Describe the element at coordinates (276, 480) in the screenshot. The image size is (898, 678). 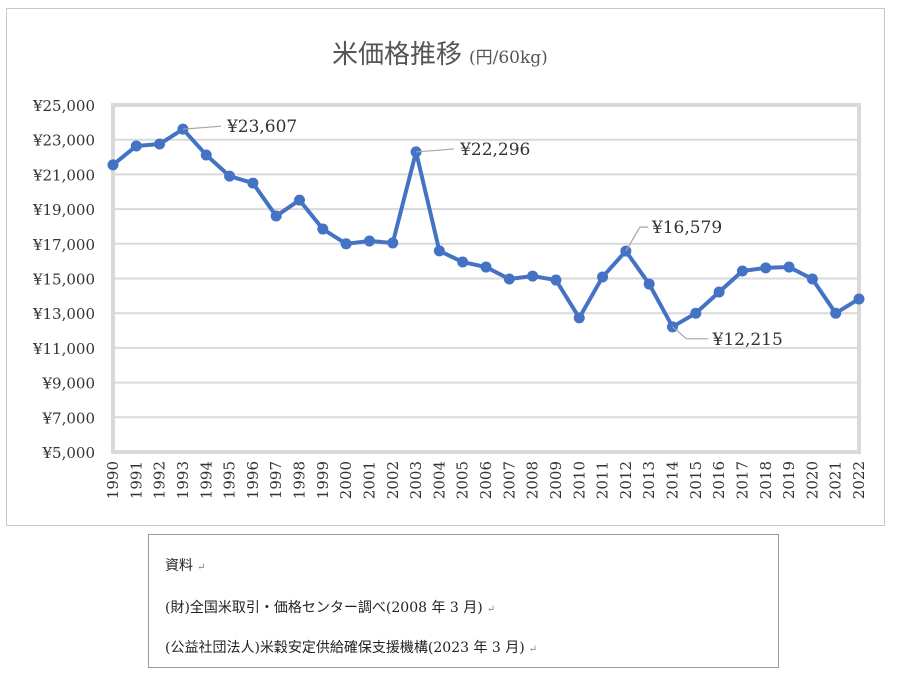
I see `x-tick-label: 1997` at that location.